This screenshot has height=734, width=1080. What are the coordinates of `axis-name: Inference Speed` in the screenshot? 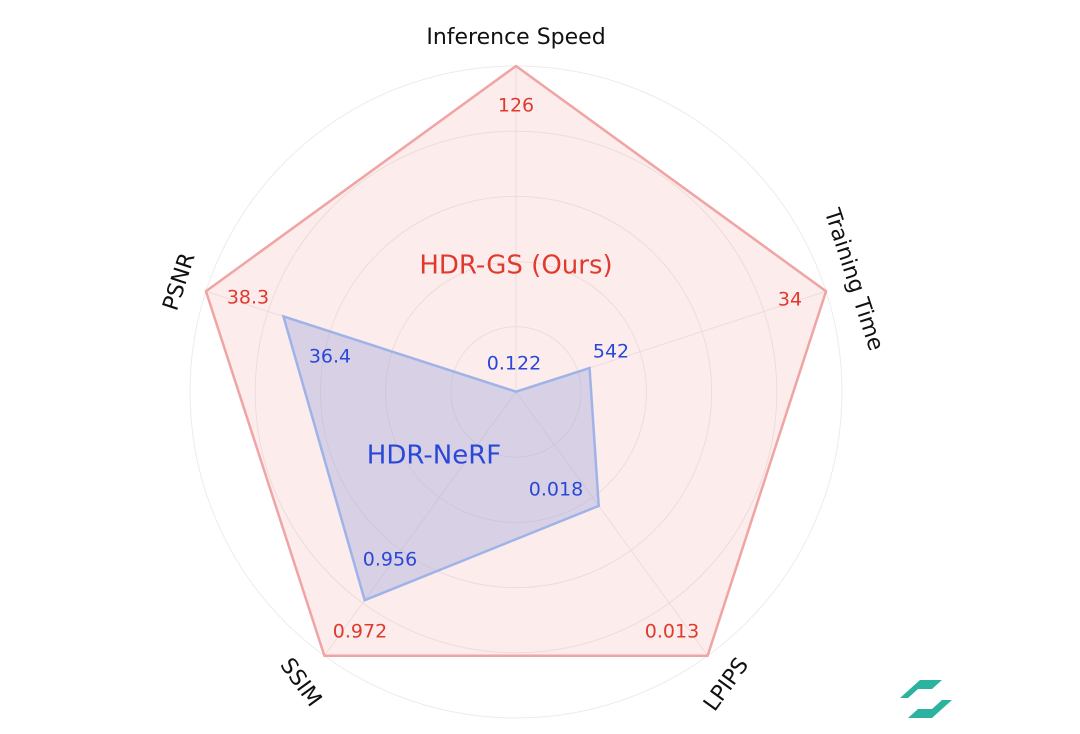 It's located at (515, 37).